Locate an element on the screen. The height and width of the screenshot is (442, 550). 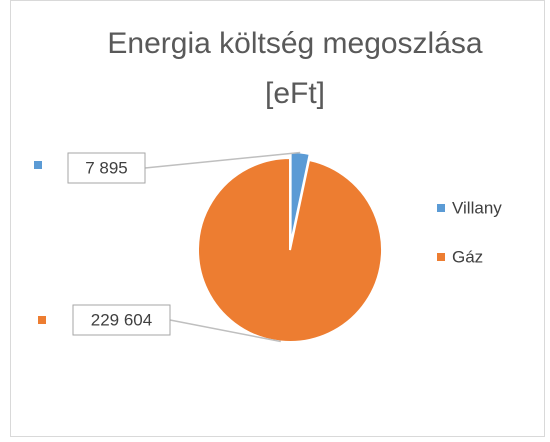
data-label: 229 604 is located at coordinates (121, 319).